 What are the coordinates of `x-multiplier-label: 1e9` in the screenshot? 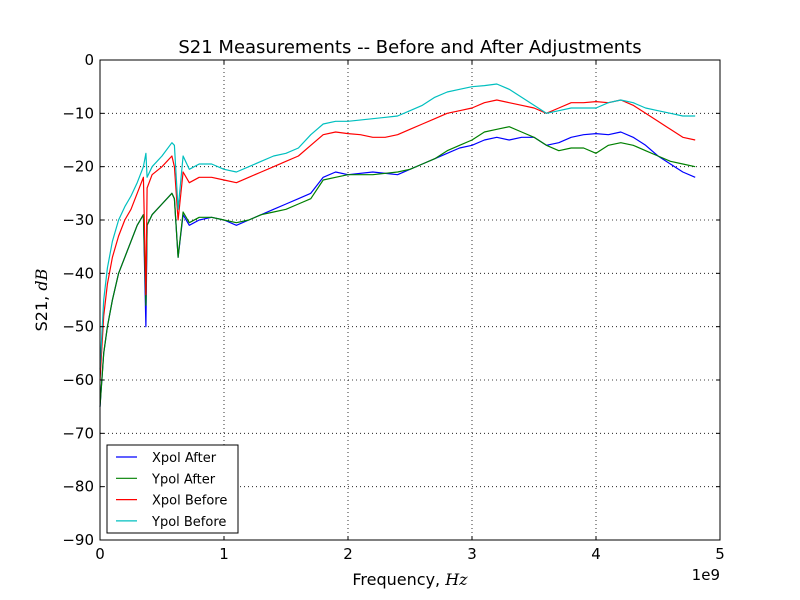 It's located at (706, 575).